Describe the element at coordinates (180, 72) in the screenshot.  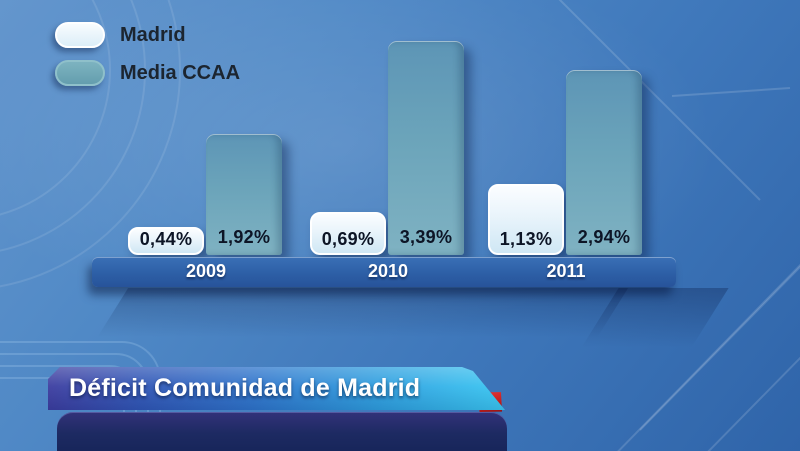
I see `legend-label-media-ccaa: Media CCAA` at that location.